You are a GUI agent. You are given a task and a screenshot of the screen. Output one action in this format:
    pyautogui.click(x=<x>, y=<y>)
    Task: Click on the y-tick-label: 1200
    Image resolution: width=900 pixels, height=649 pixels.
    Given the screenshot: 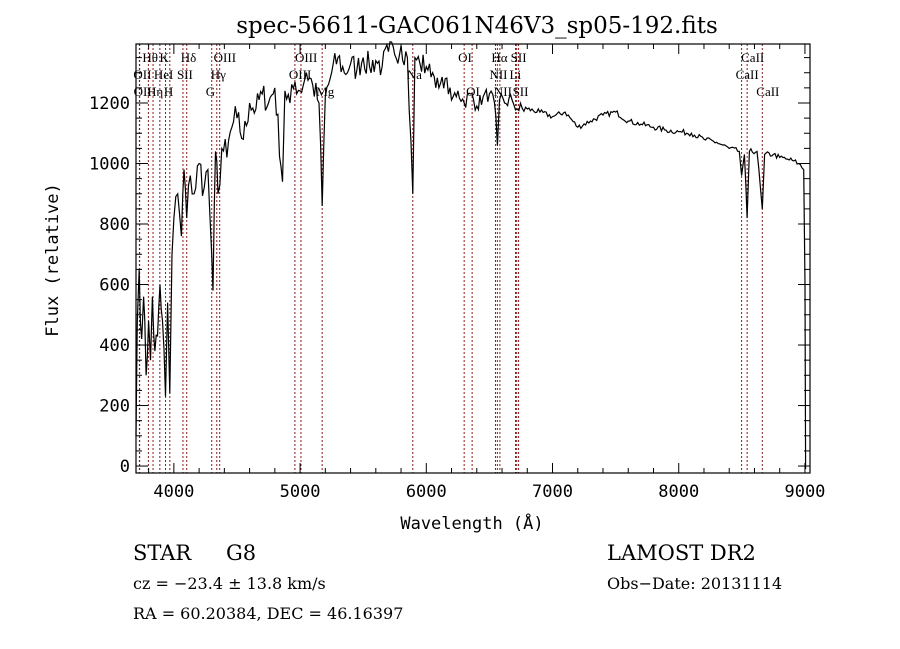 What is the action you would take?
    pyautogui.click(x=109, y=104)
    